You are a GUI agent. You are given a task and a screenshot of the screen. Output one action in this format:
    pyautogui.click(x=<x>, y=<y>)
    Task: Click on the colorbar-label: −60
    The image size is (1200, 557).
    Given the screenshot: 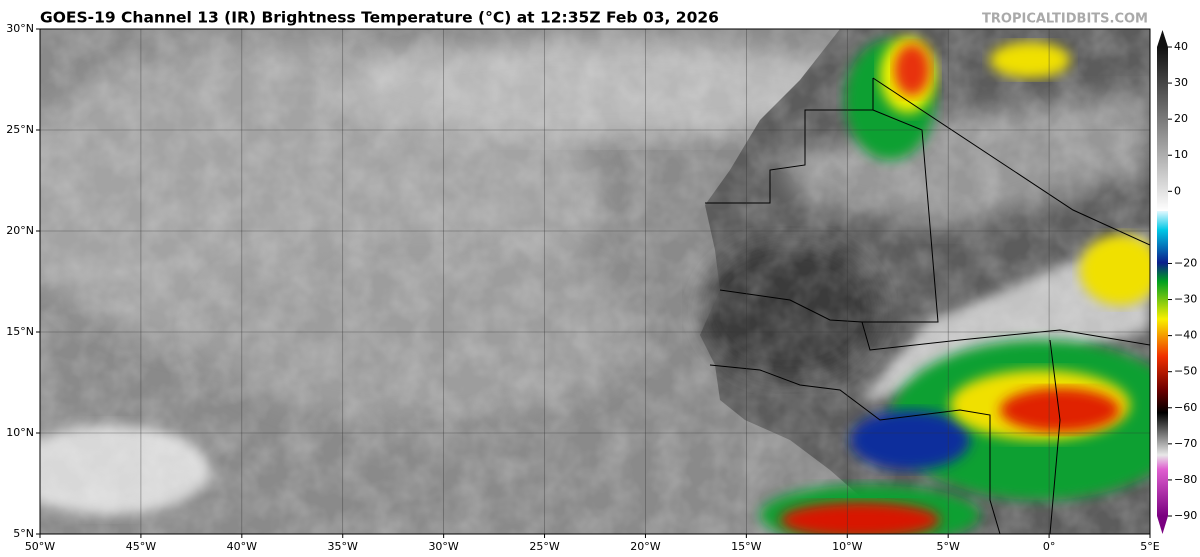 What is the action you would take?
    pyautogui.click(x=1185, y=407)
    